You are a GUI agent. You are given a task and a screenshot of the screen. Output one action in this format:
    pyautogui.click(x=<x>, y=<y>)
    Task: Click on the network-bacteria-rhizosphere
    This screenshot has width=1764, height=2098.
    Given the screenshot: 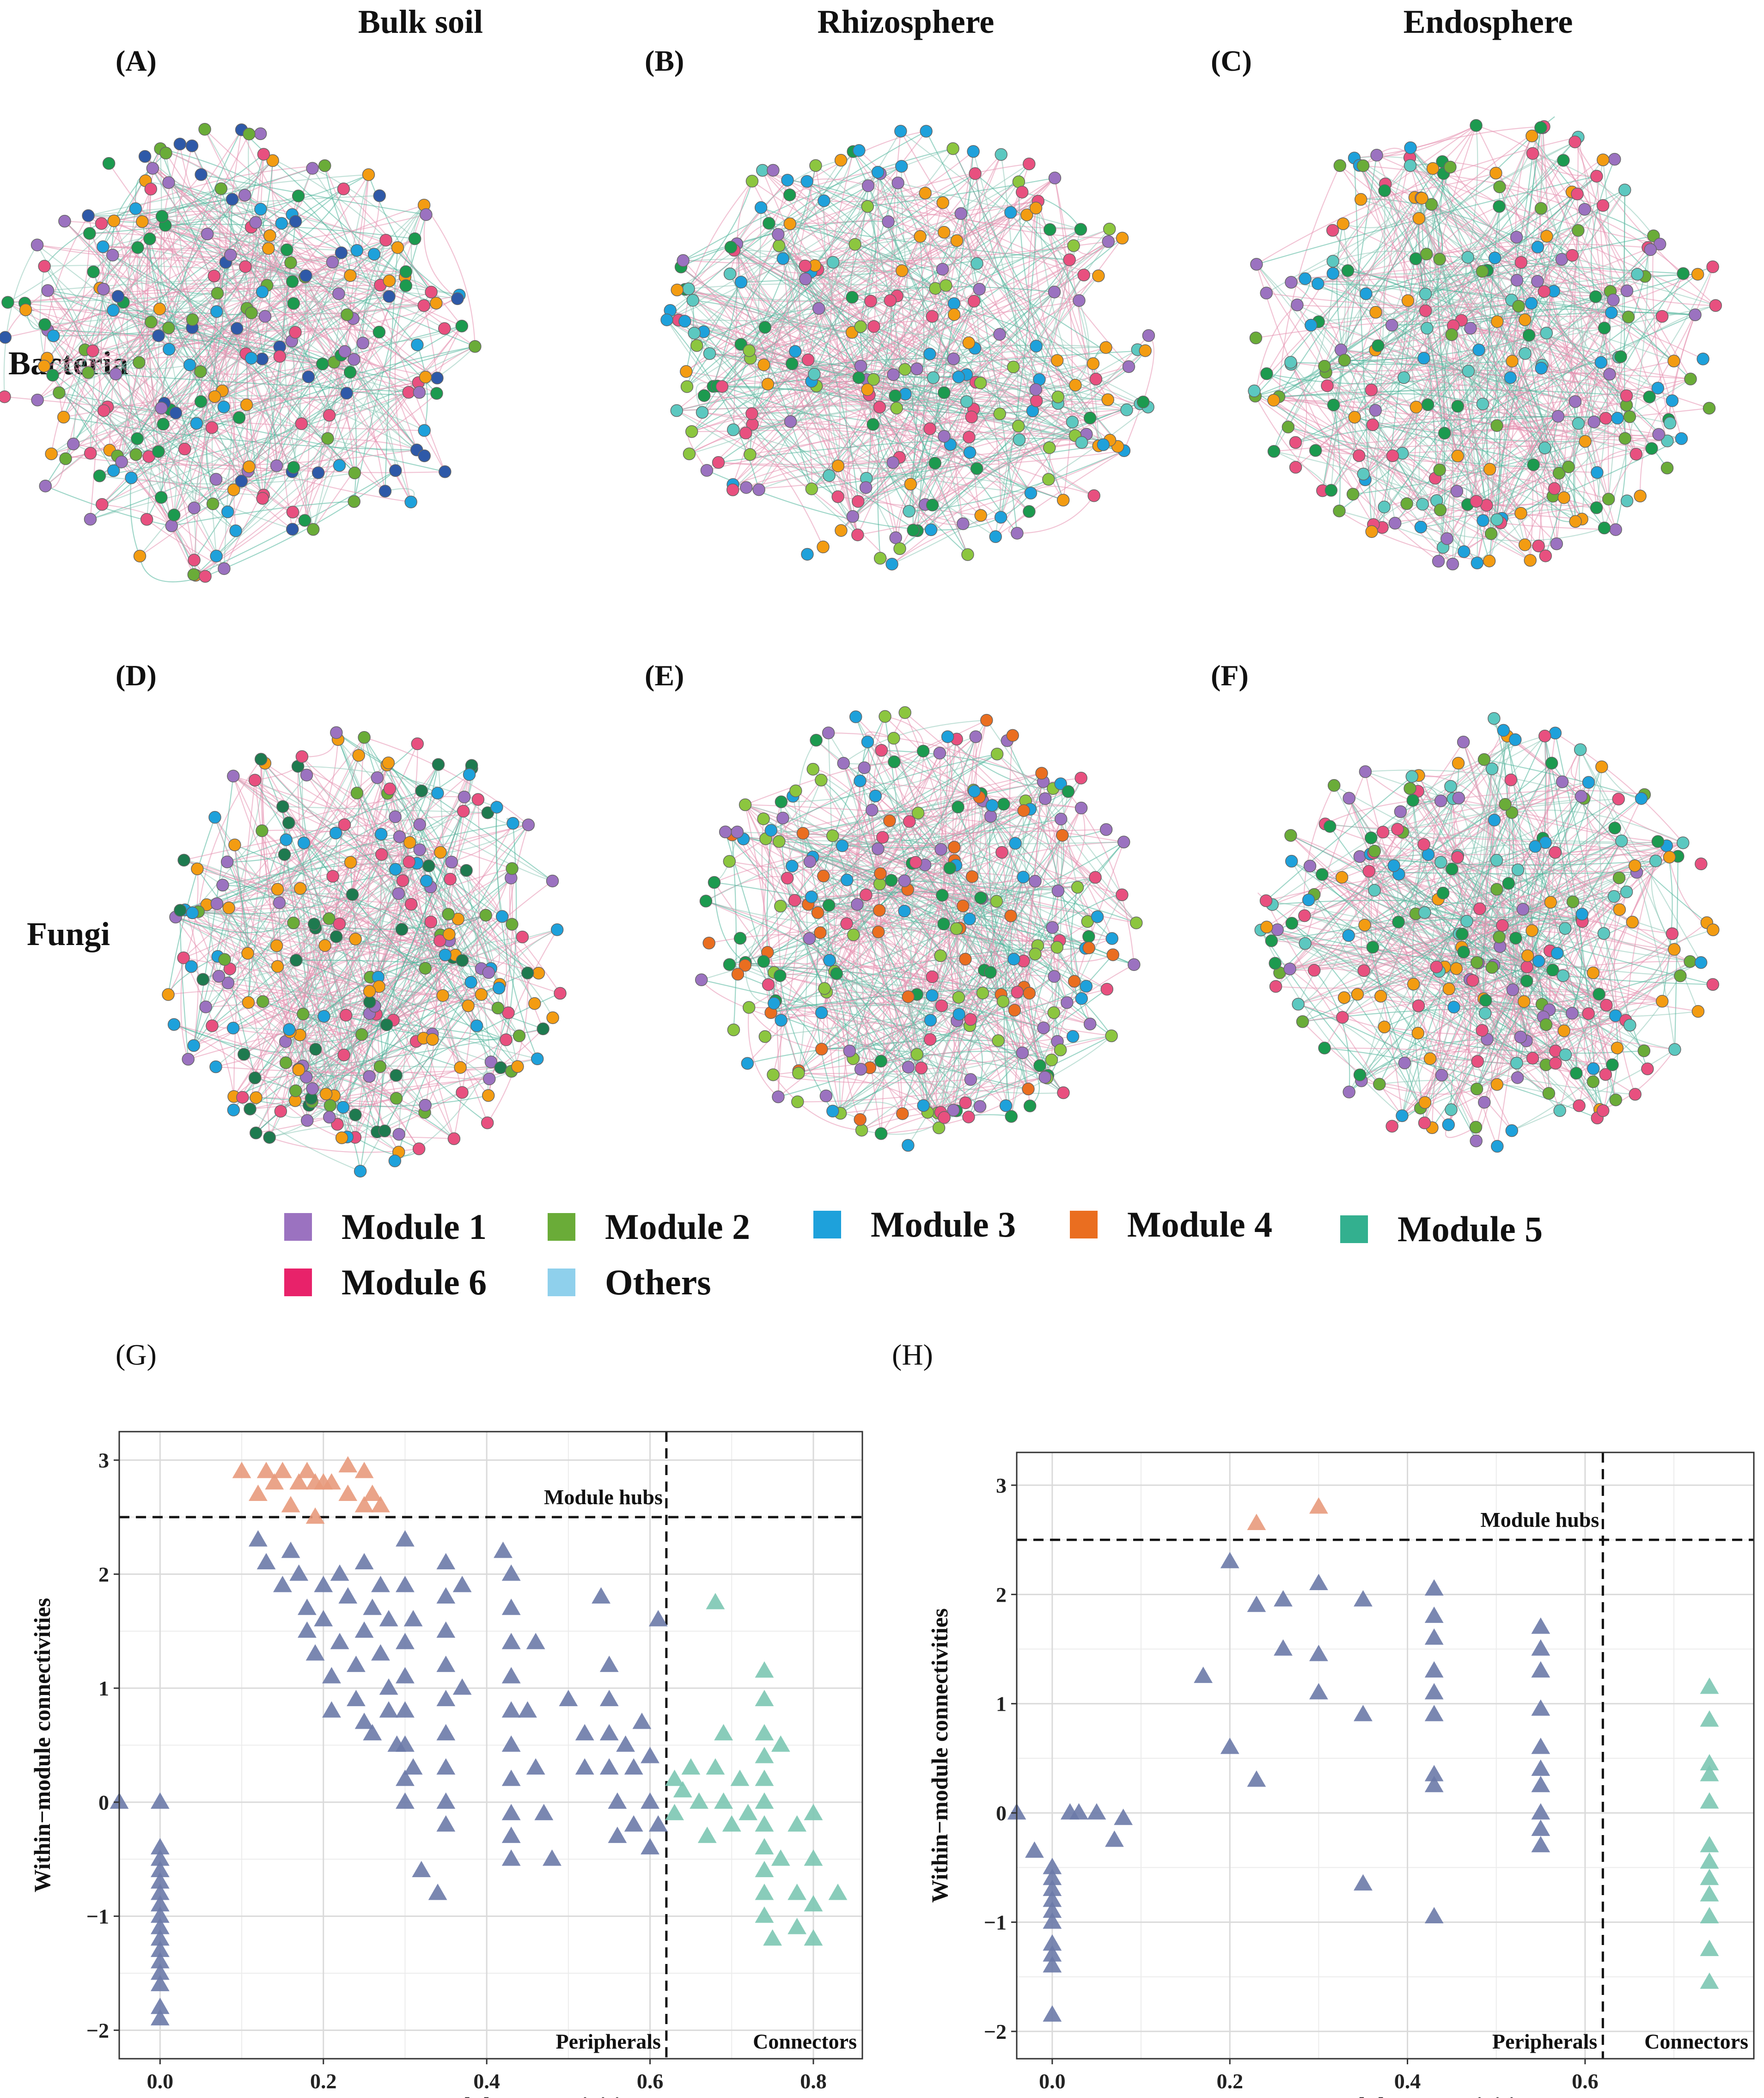 What is the action you would take?
    pyautogui.click(x=907, y=348)
    